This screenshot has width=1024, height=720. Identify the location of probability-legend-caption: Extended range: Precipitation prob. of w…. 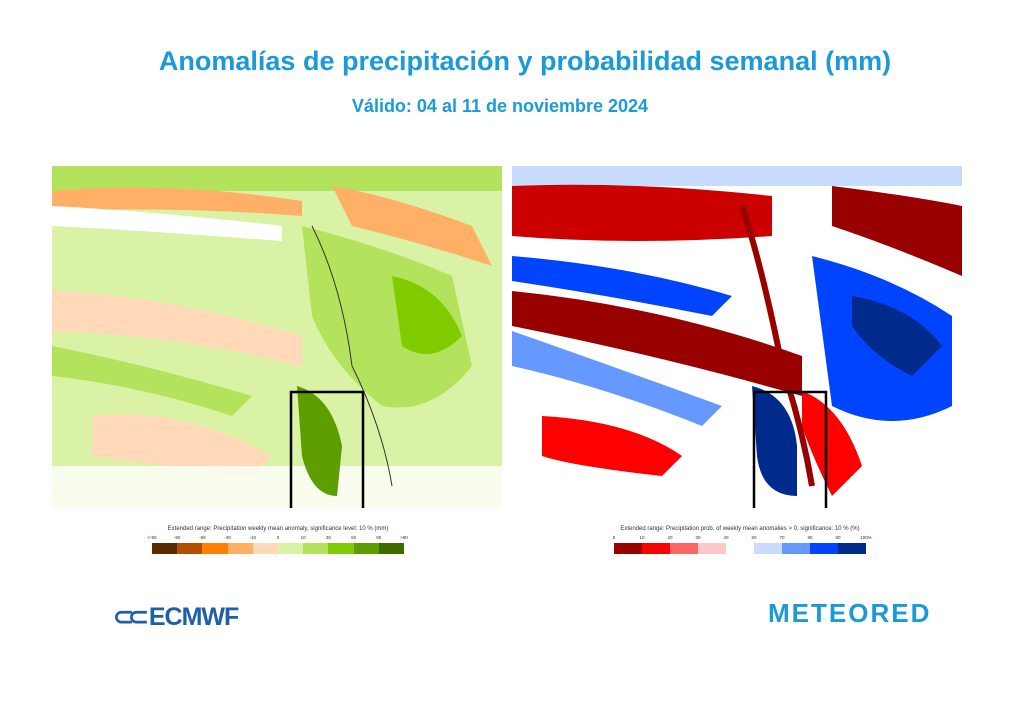
(740, 529).